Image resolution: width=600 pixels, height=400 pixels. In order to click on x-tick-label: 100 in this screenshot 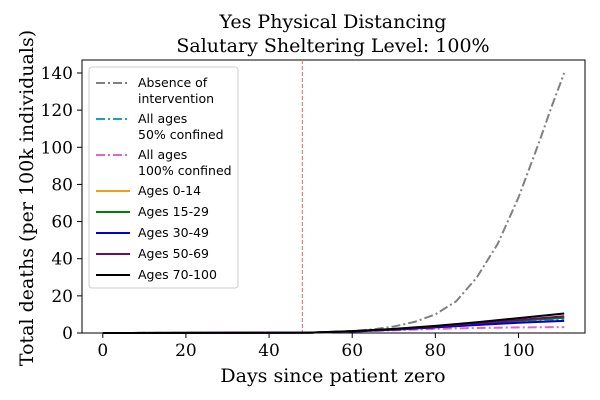, I will do `click(518, 351)`.